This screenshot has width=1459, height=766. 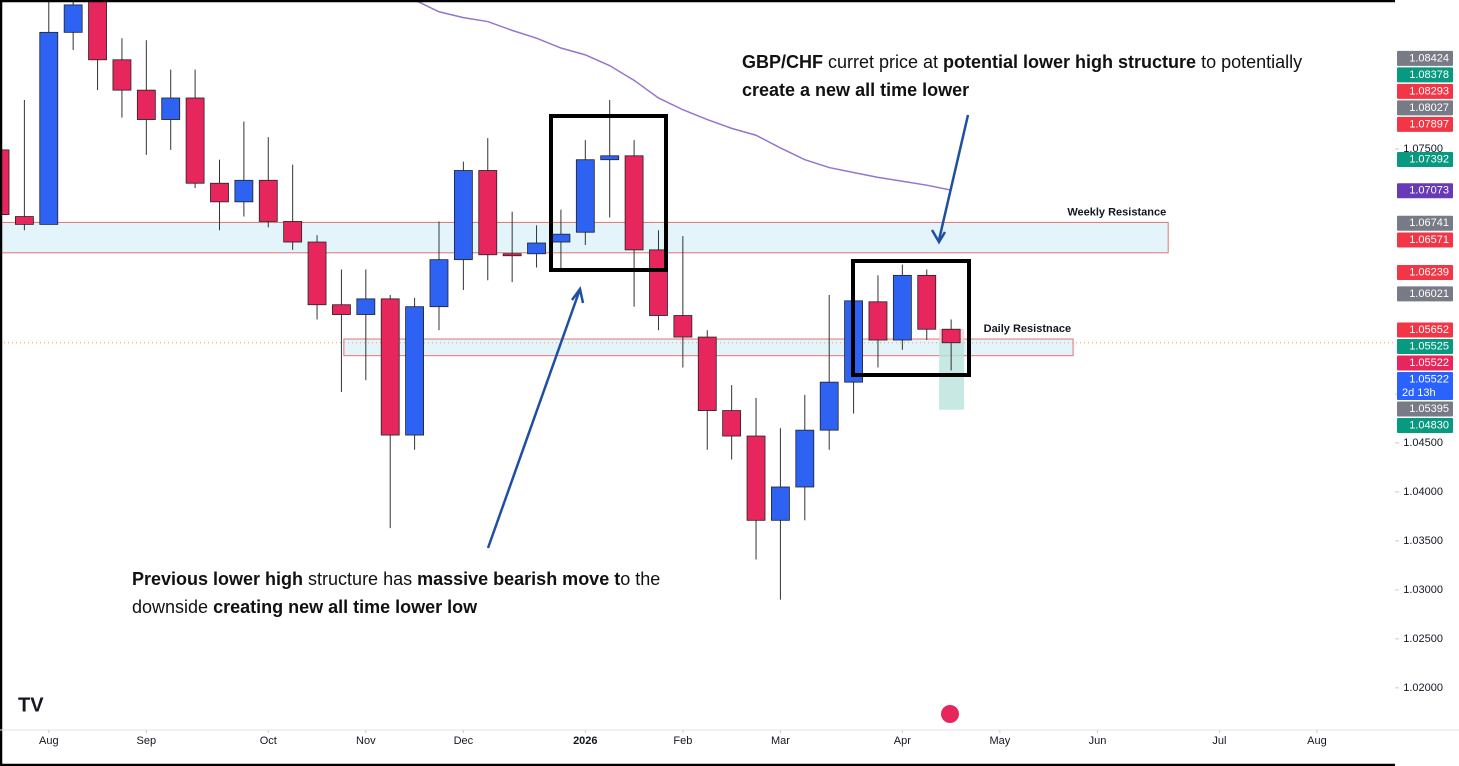 What do you see at coordinates (1429, 75) in the screenshot?
I see `price-tag-label: 1.08378` at bounding box center [1429, 75].